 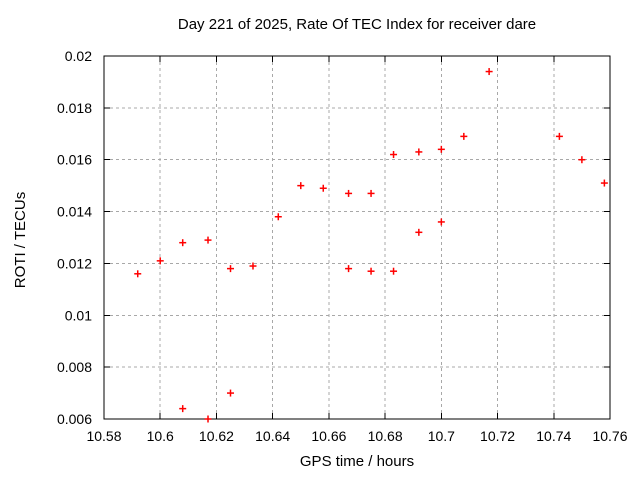 I want to click on y-tick-label: 0.008, so click(x=74, y=367).